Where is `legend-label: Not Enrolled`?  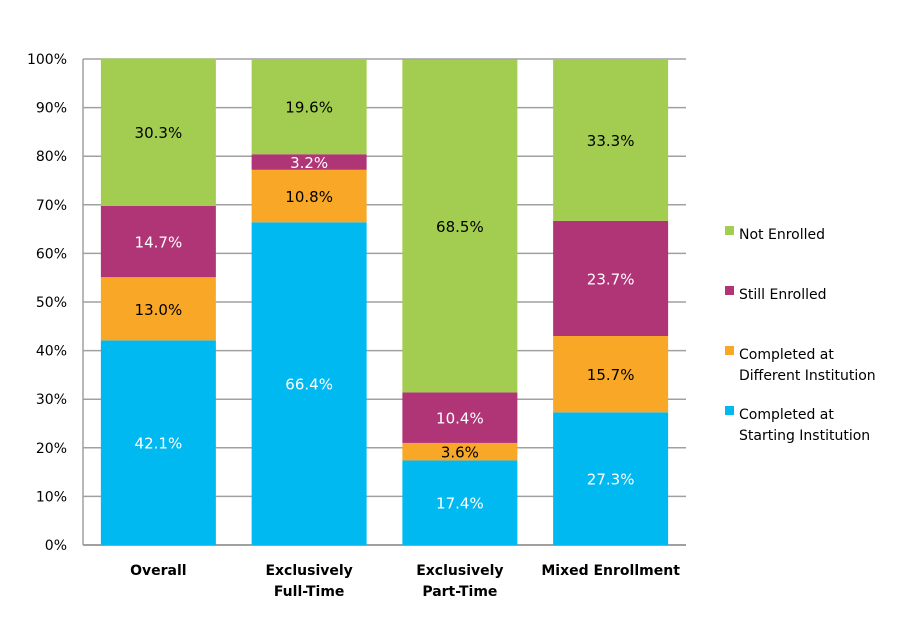
legend-label: Not Enrolled is located at coordinates (782, 235).